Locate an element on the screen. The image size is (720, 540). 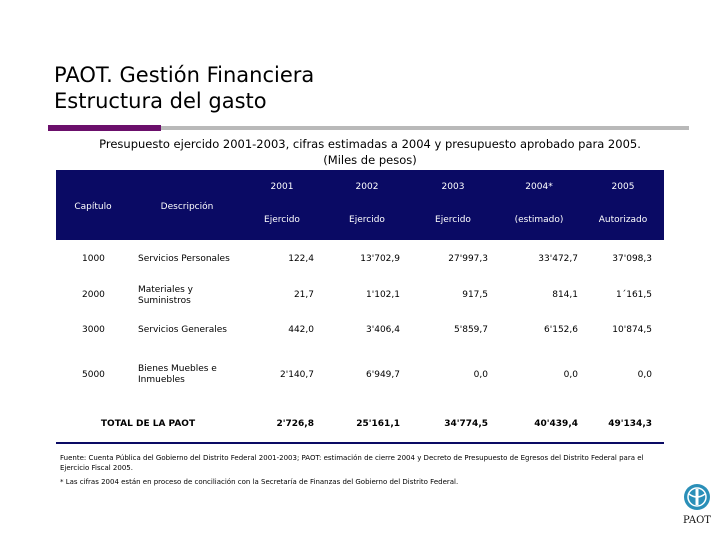
header-sub-2002: Ejercido is located at coordinates (367, 220).